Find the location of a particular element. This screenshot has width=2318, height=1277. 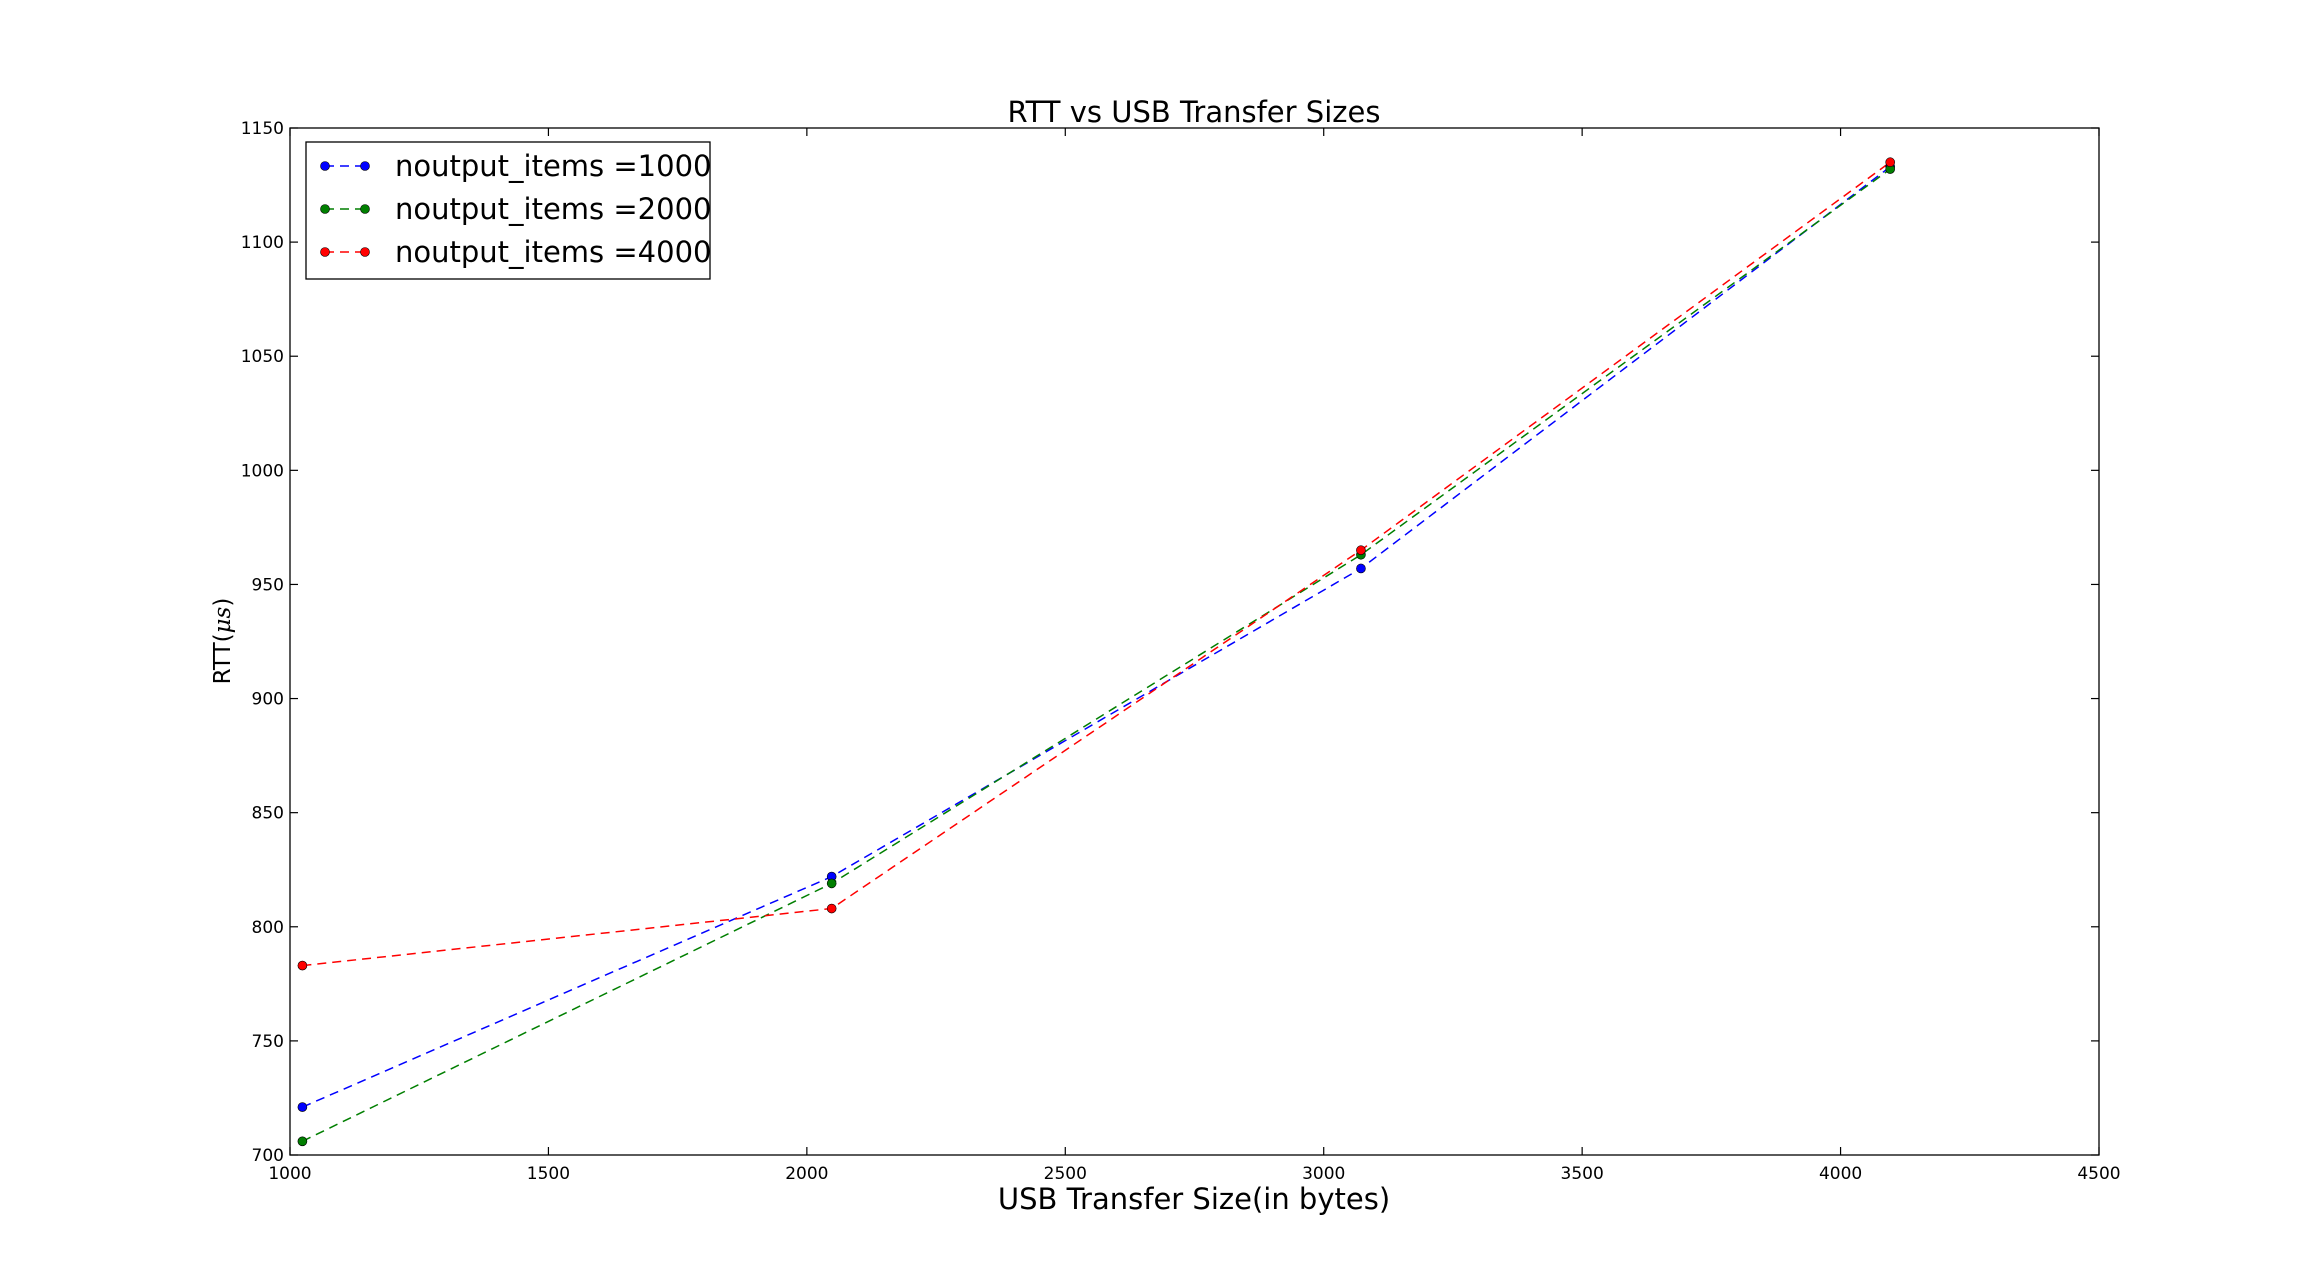

x-tick-label-7: 4500 is located at coordinates (2098, 1174).